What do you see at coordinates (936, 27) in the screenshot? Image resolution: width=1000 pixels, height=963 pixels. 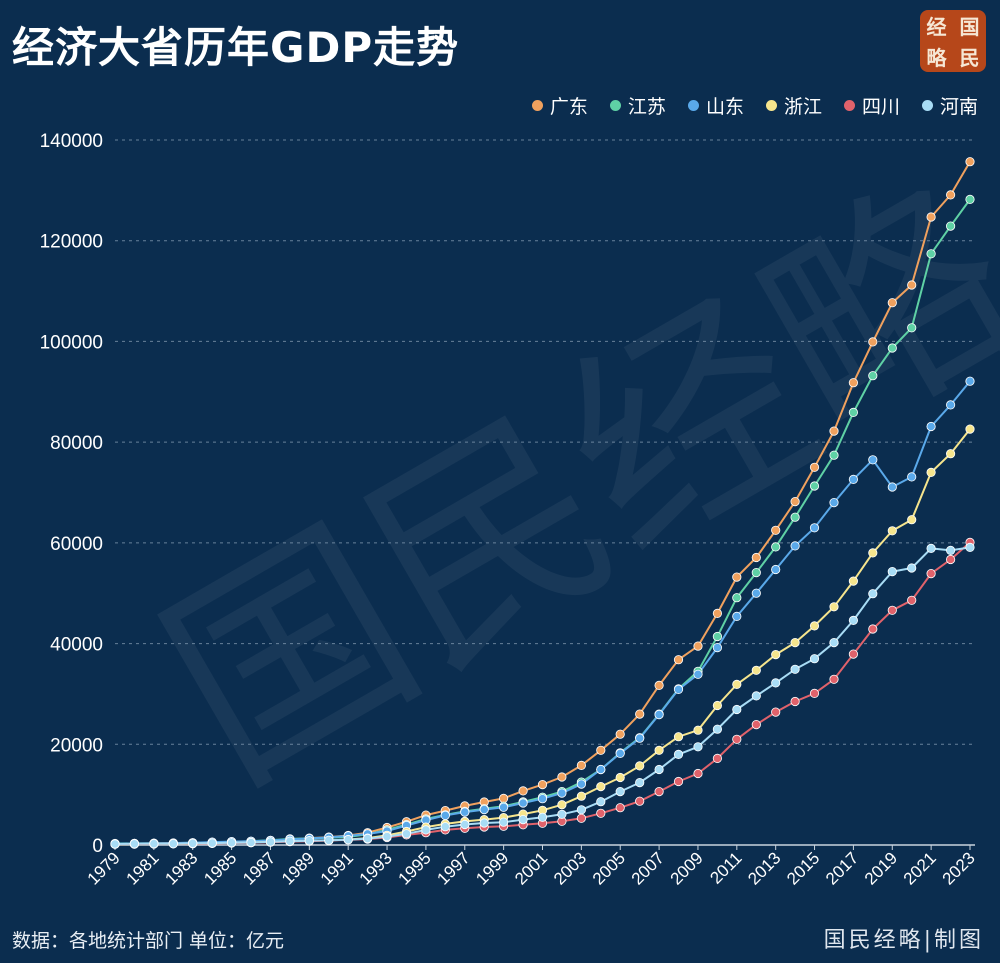 I see `logo-char: 经` at bounding box center [936, 27].